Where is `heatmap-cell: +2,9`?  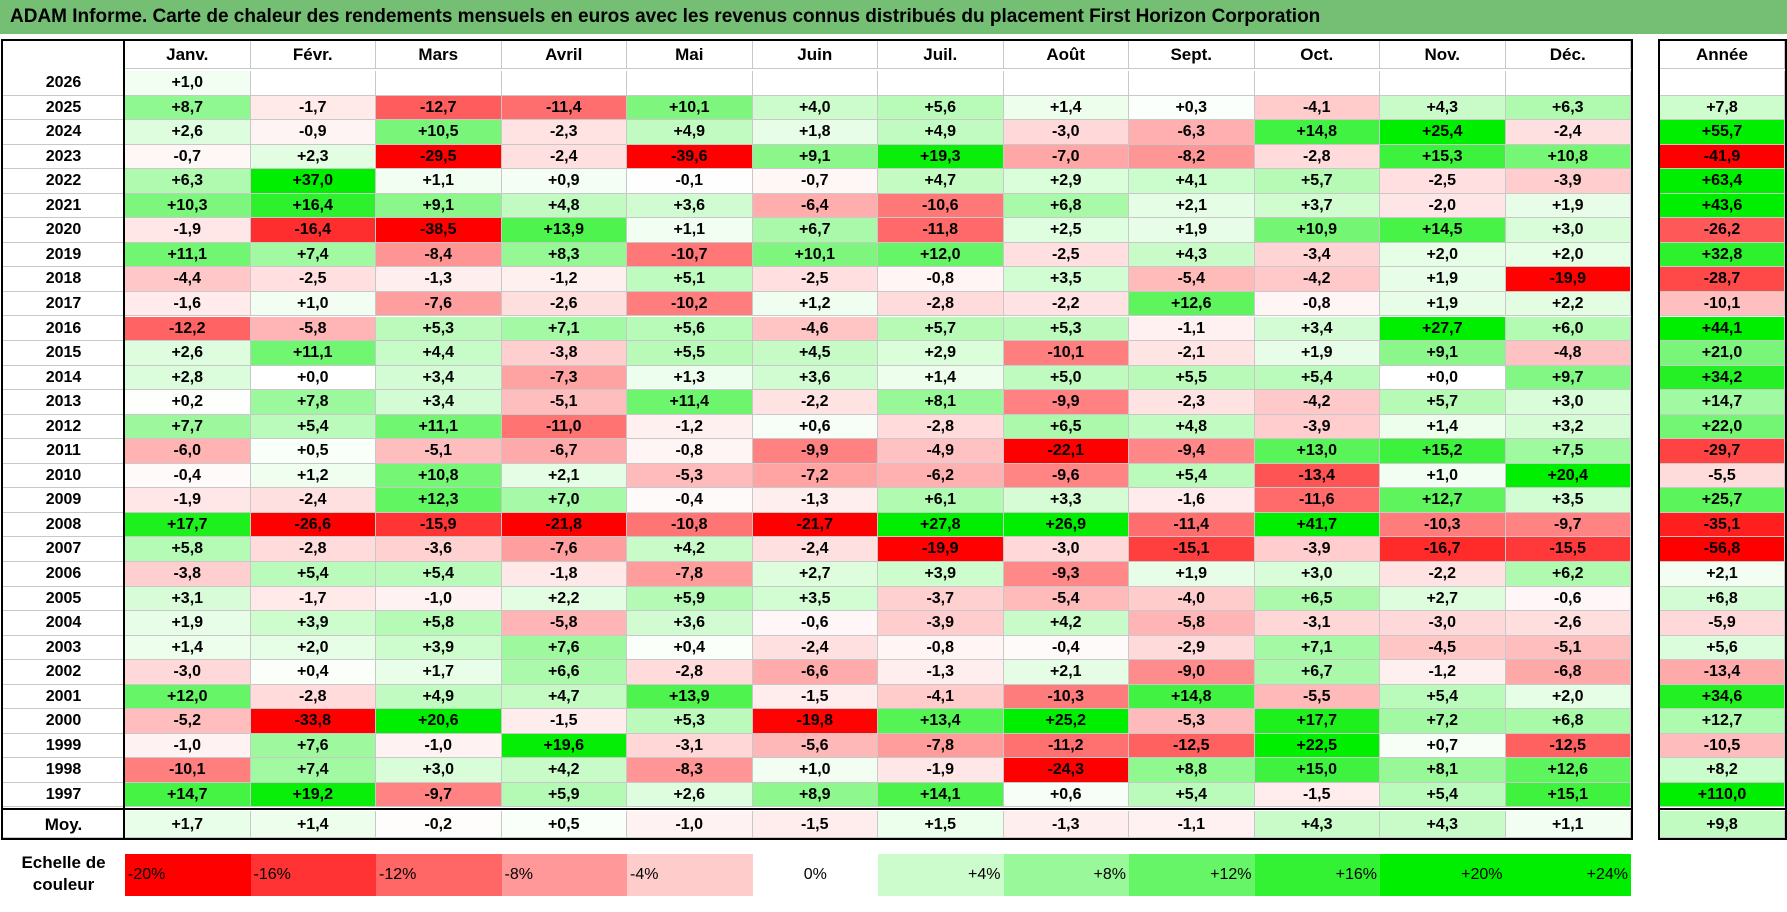 heatmap-cell: +2,9 is located at coordinates (1066, 181).